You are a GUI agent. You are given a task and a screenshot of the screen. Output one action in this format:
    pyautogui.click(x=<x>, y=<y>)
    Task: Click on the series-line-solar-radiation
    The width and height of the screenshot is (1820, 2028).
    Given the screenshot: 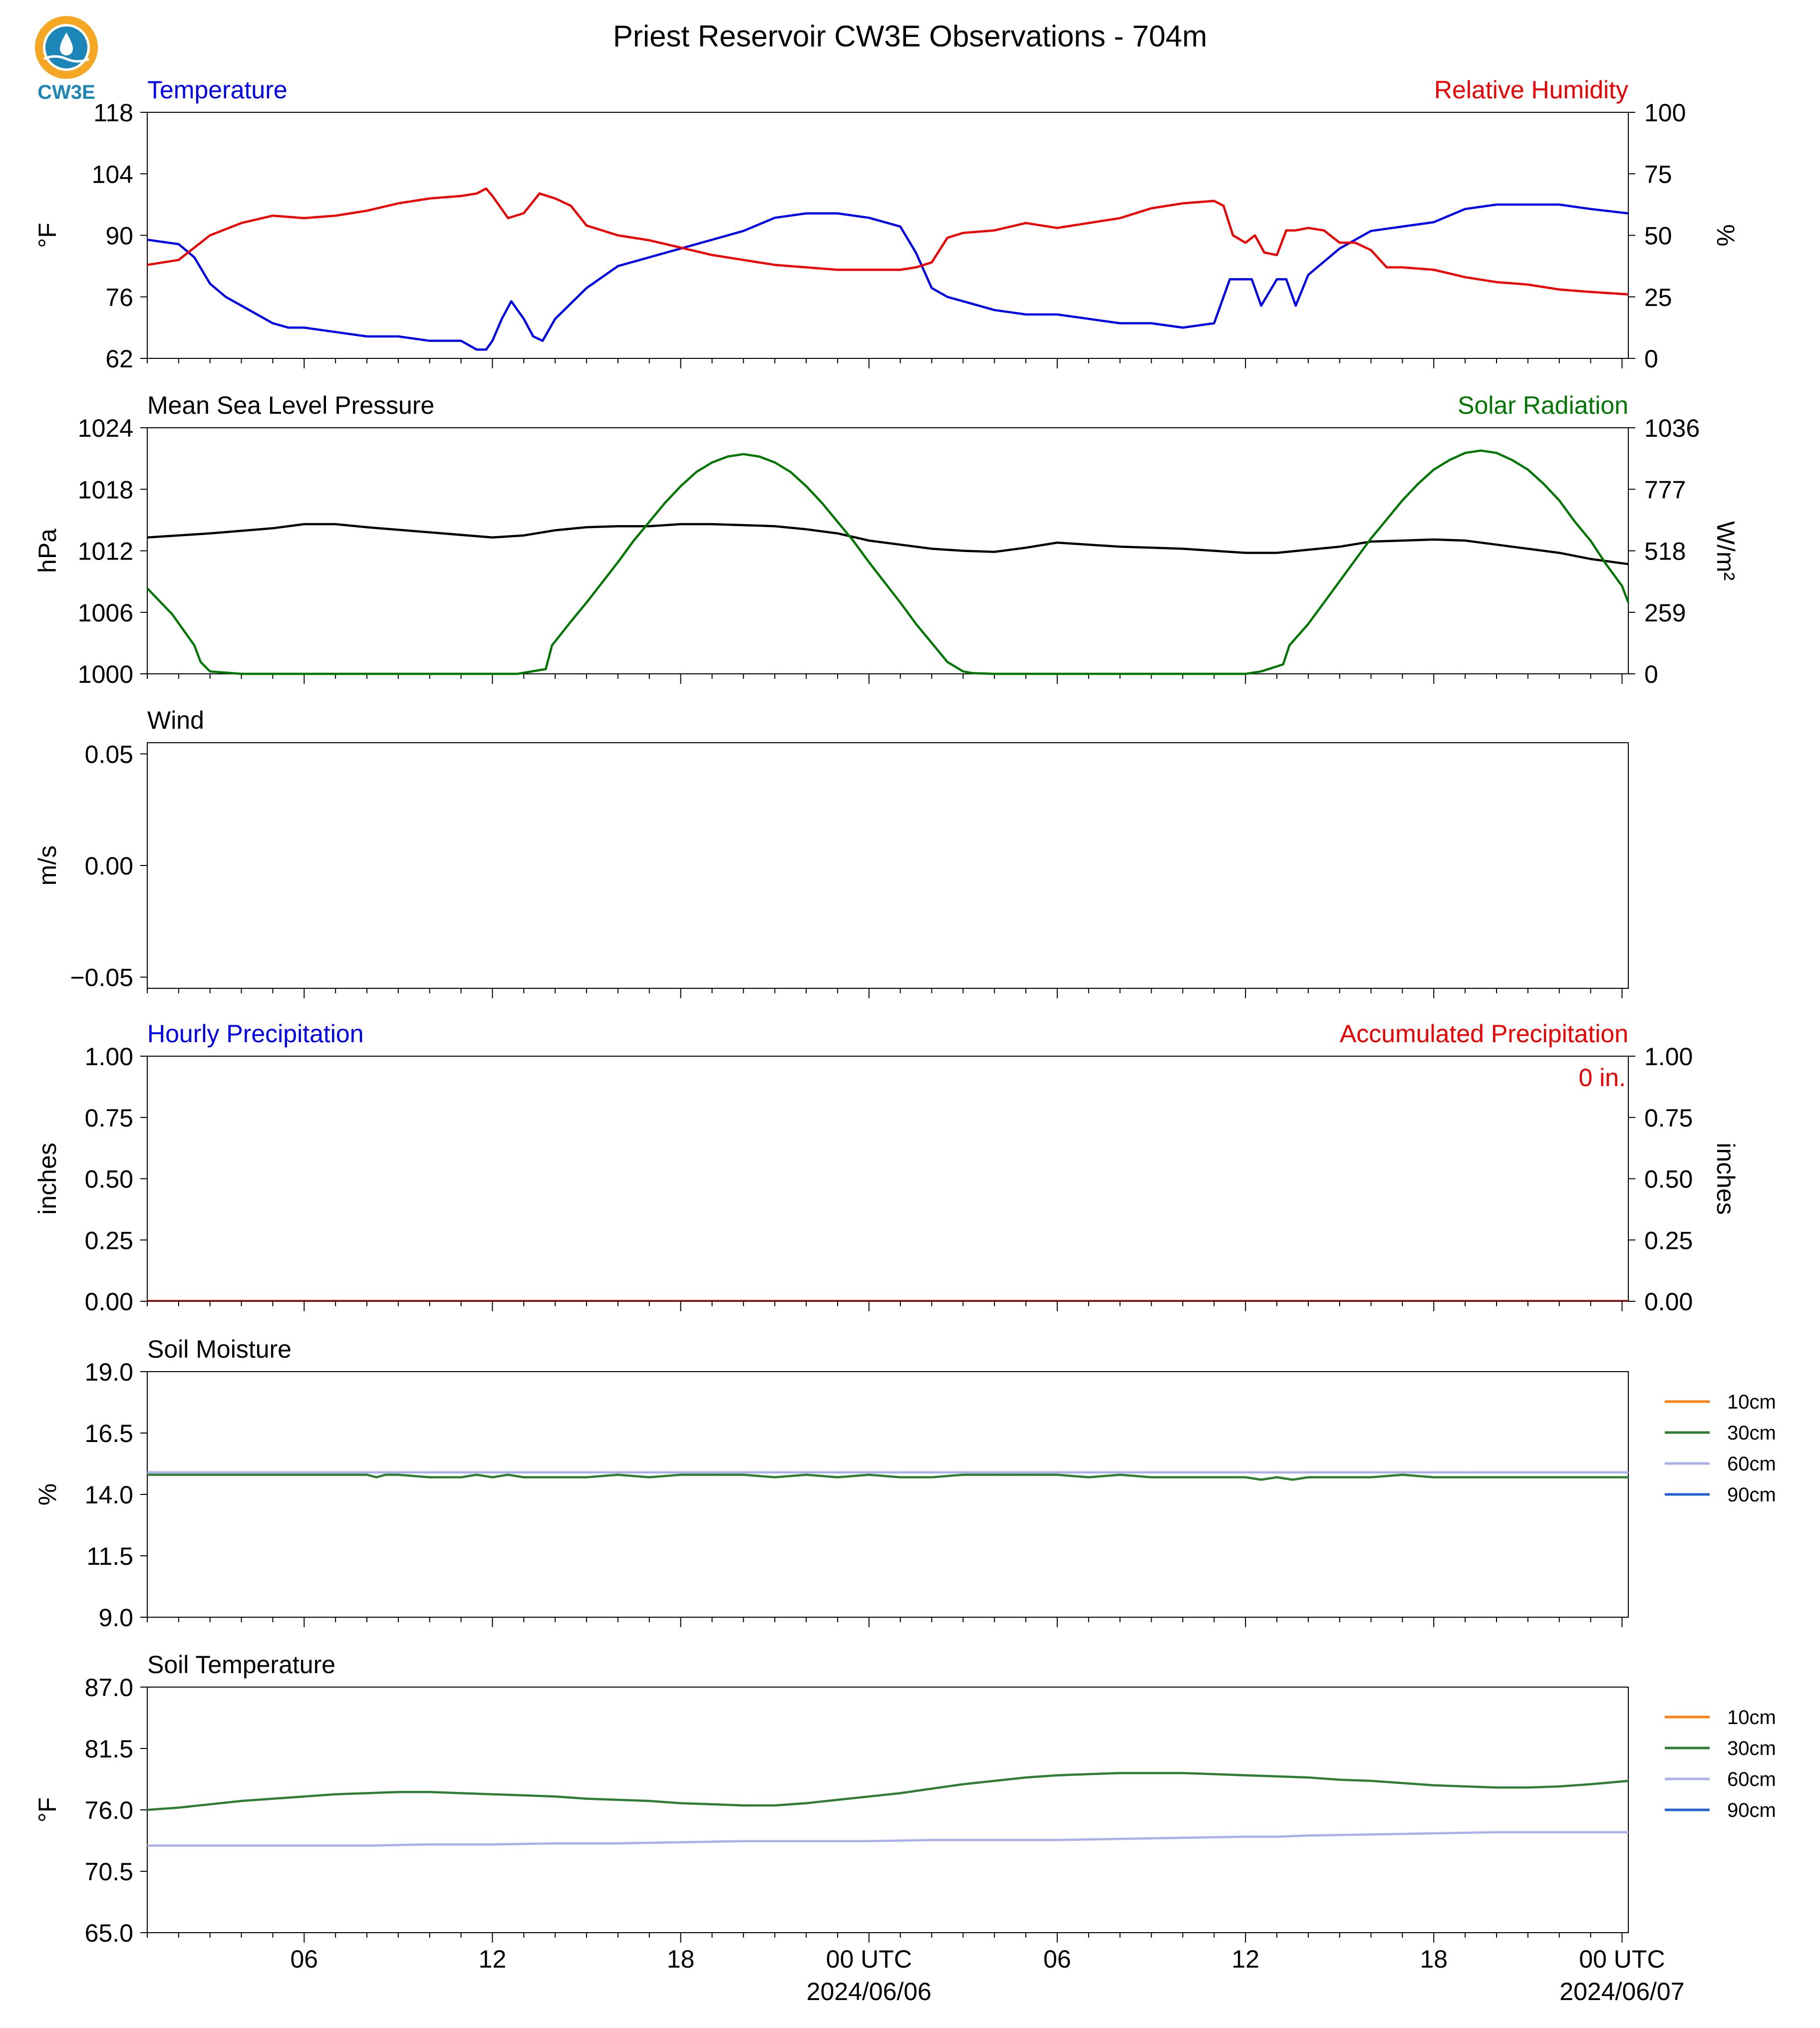 What is the action you would take?
    pyautogui.click(x=888, y=562)
    